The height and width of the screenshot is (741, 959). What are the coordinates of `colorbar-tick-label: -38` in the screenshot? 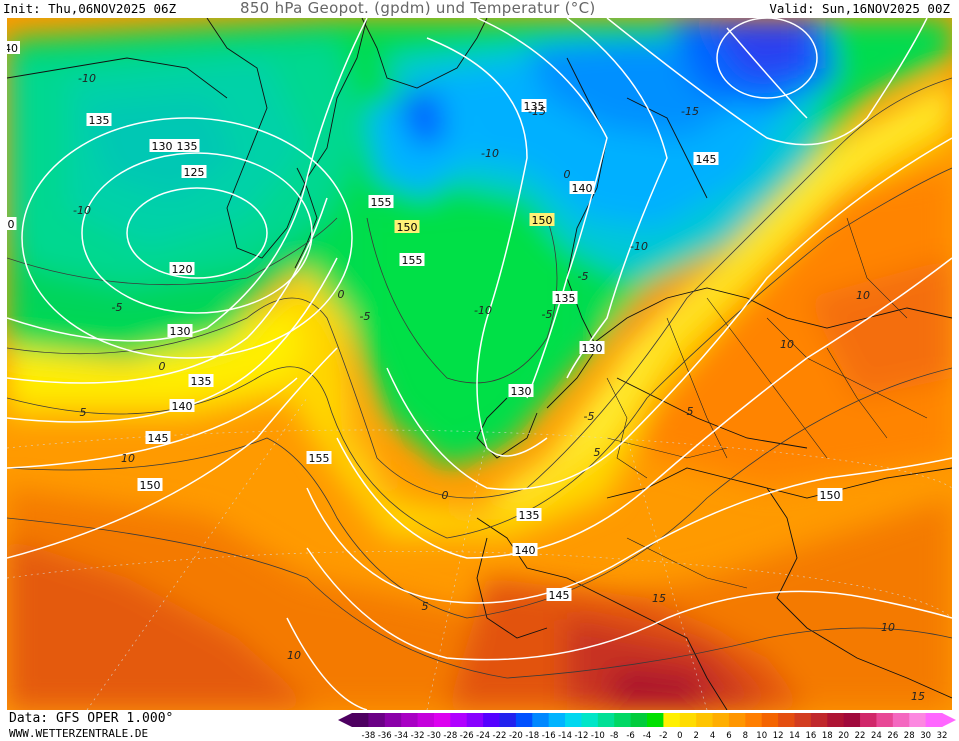 It's located at (368, 735).